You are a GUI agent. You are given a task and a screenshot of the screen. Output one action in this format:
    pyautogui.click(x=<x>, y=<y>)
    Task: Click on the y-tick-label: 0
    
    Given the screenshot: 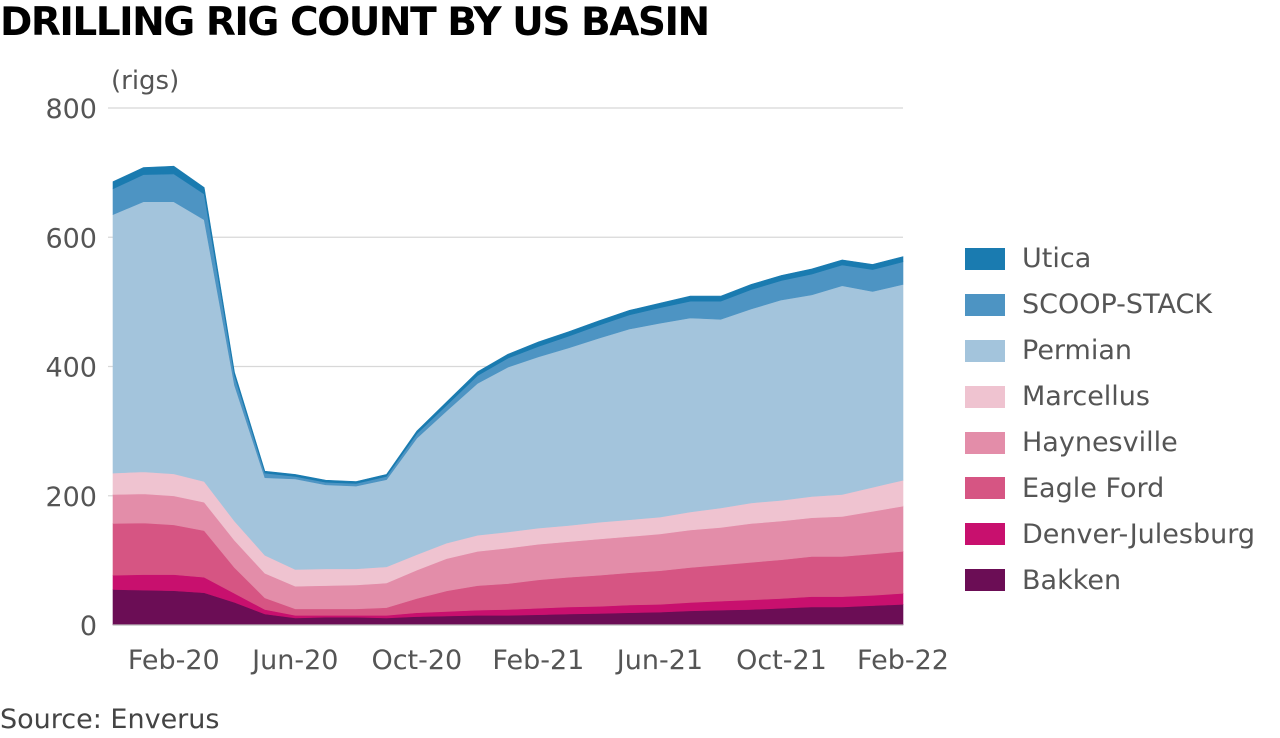 What is the action you would take?
    pyautogui.click(x=88, y=626)
    